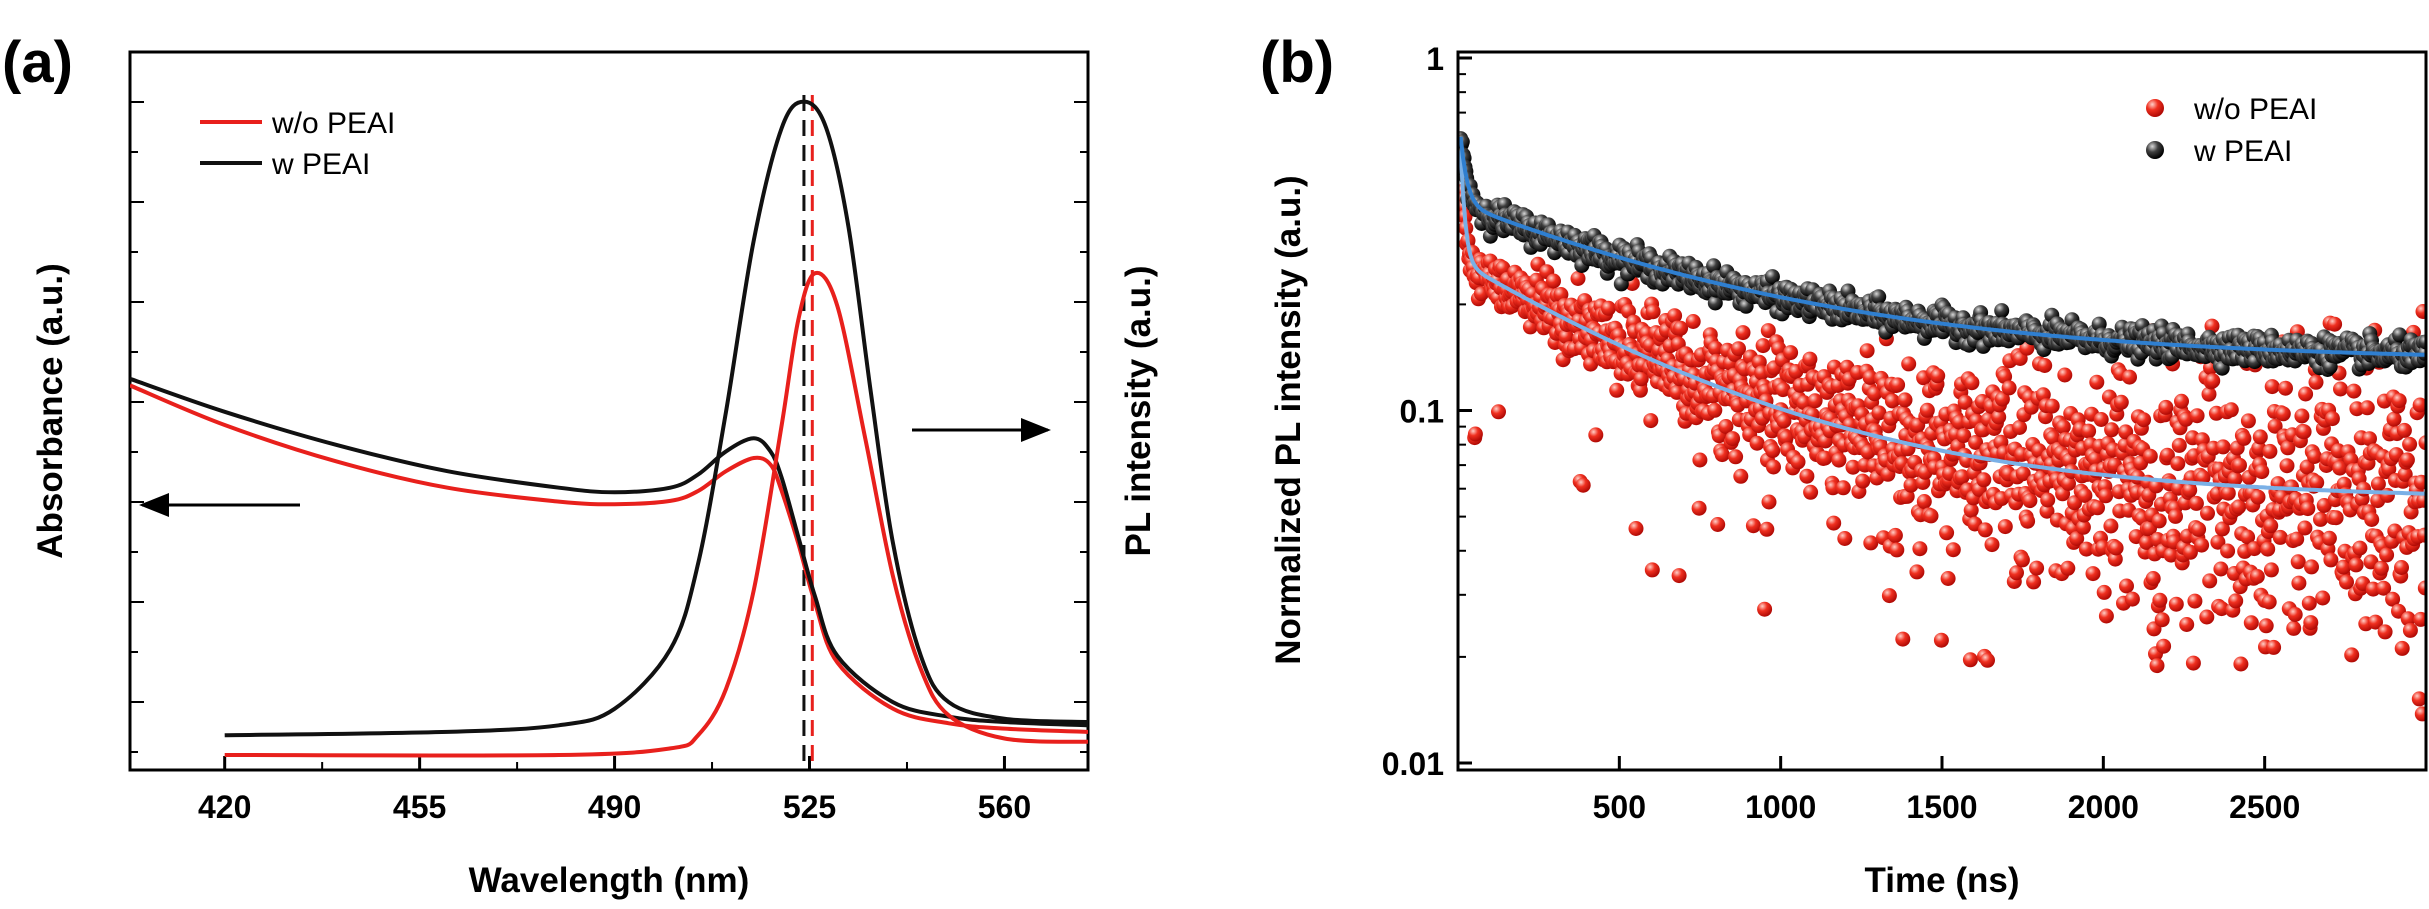  Describe the element at coordinates (333, 123) in the screenshot. I see `legend-label-wo-peai: w/o PEAI` at that location.